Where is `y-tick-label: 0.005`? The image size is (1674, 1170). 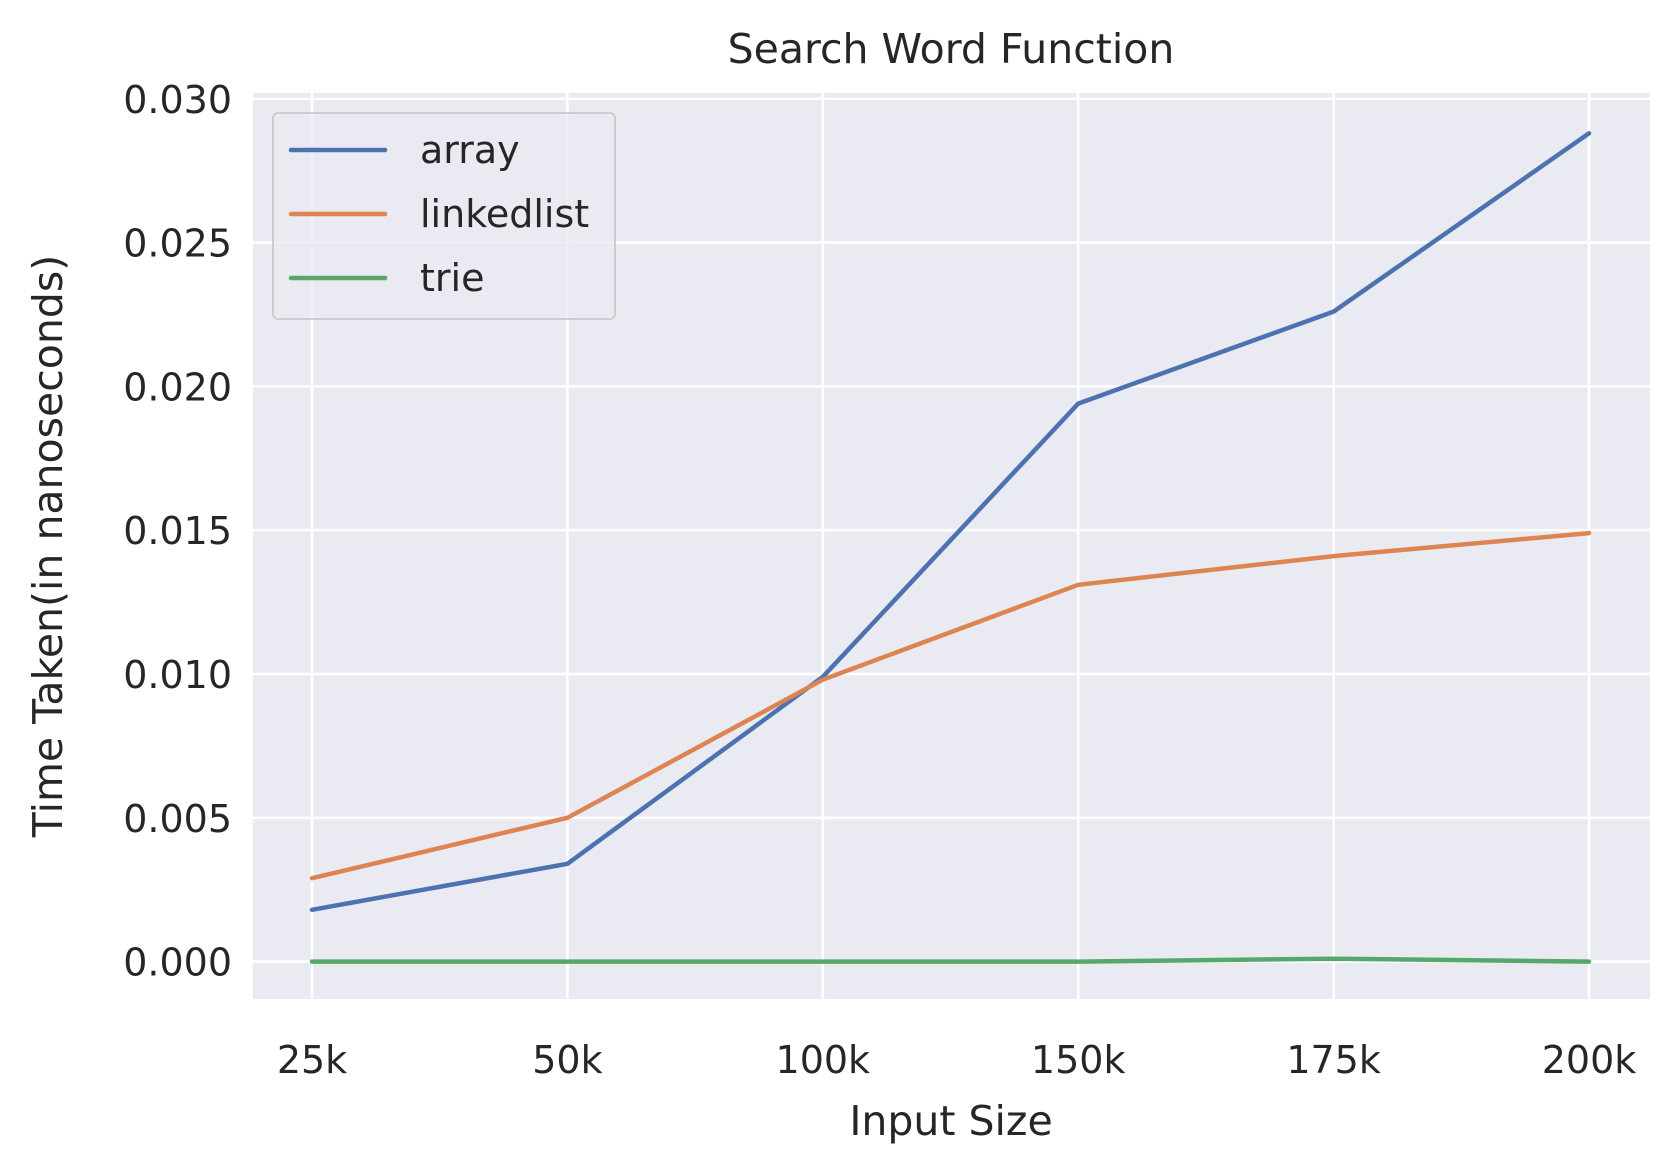
y-tick-label: 0.005 is located at coordinates (177, 819).